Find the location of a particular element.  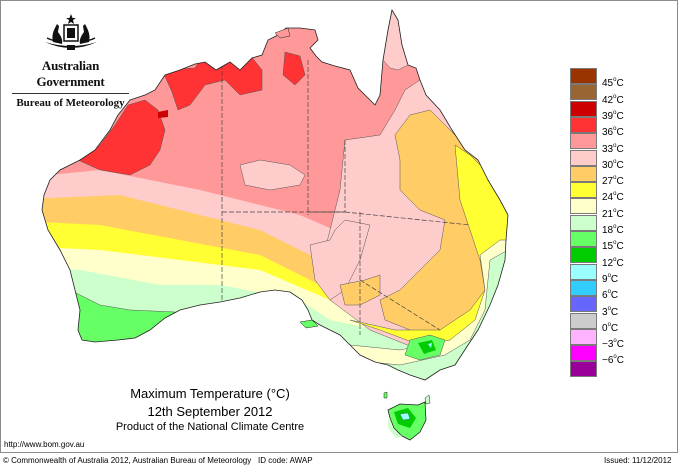

legend-label: 12oC is located at coordinates (613, 262).